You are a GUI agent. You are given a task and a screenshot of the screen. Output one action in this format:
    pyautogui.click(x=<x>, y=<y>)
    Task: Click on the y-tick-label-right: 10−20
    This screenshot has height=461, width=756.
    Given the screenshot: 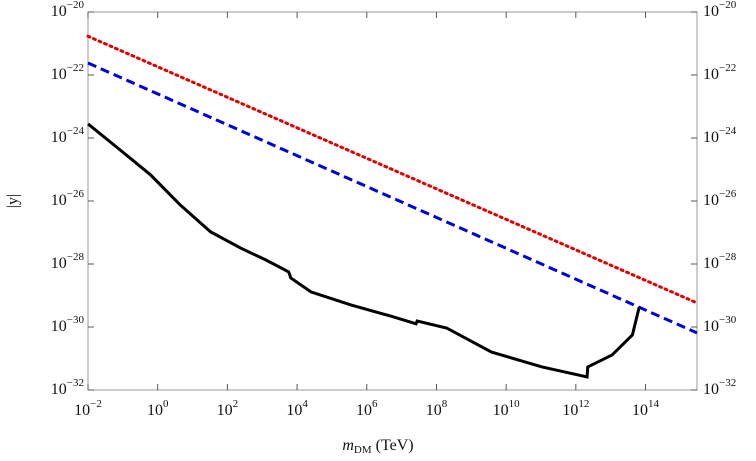 What is the action you would take?
    pyautogui.click(x=720, y=10)
    